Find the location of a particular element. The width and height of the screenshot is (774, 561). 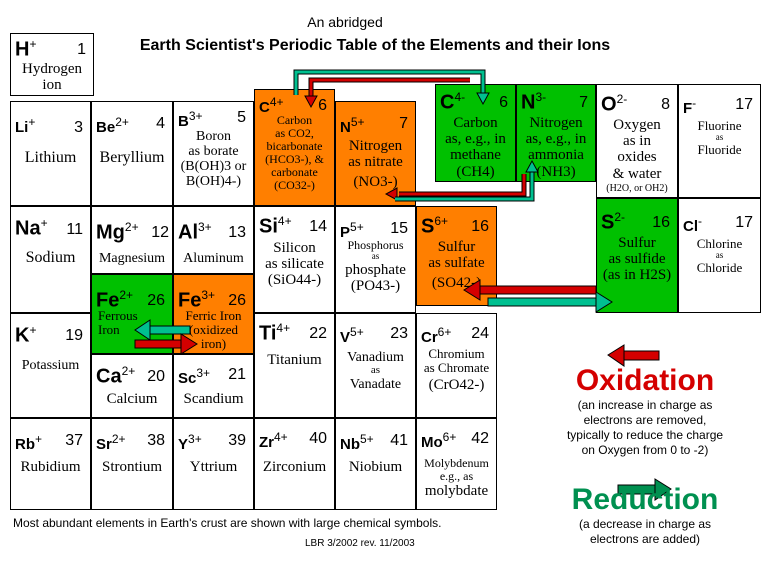

element-cell-cl: Cl- 17 Chlorine as Chloride is located at coordinates (719, 255).